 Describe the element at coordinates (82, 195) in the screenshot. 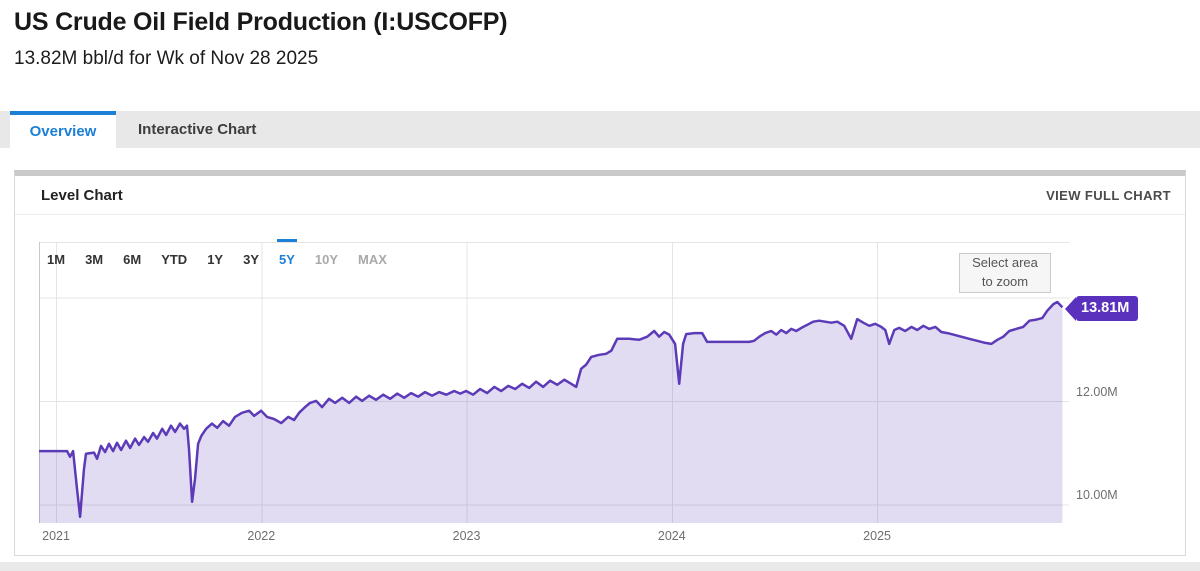

I see `card-title: Level Chart` at that location.